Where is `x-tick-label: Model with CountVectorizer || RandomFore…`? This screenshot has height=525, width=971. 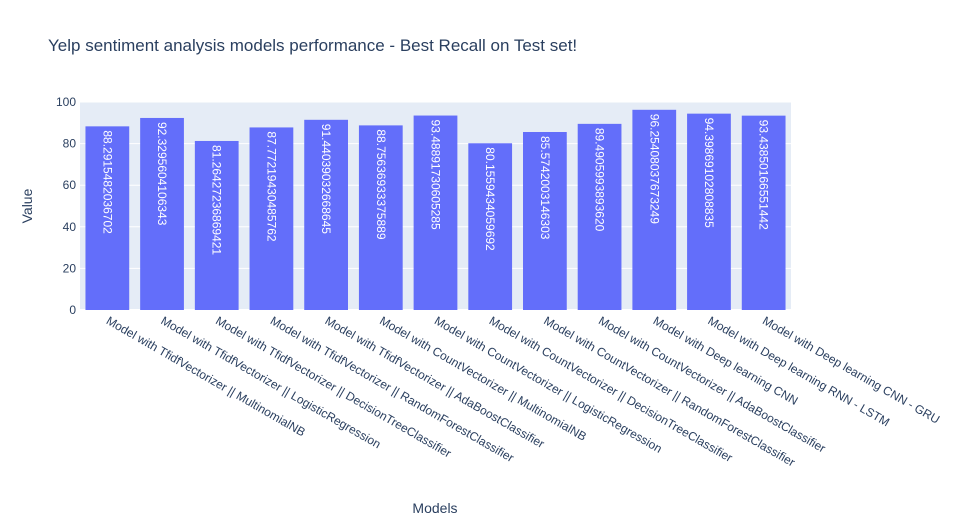
x-tick-label: Model with CountVectorizer || RandomFore… is located at coordinates (669, 391).